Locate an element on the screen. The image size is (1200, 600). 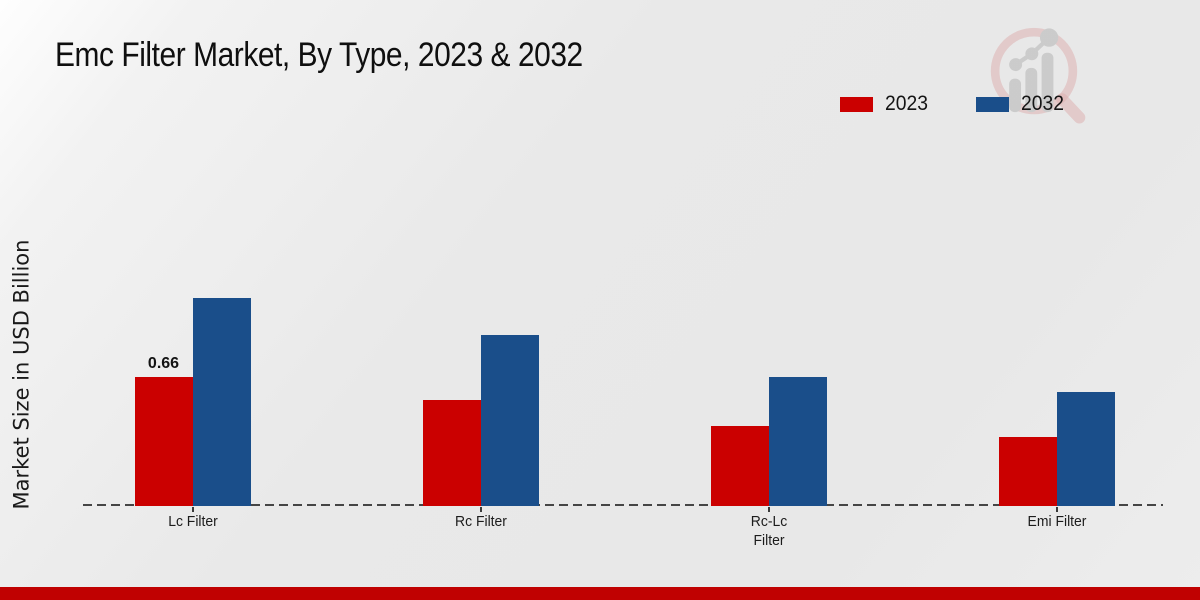
x-axis-label-lc-filter: Lc Filter is located at coordinates (192, 521).